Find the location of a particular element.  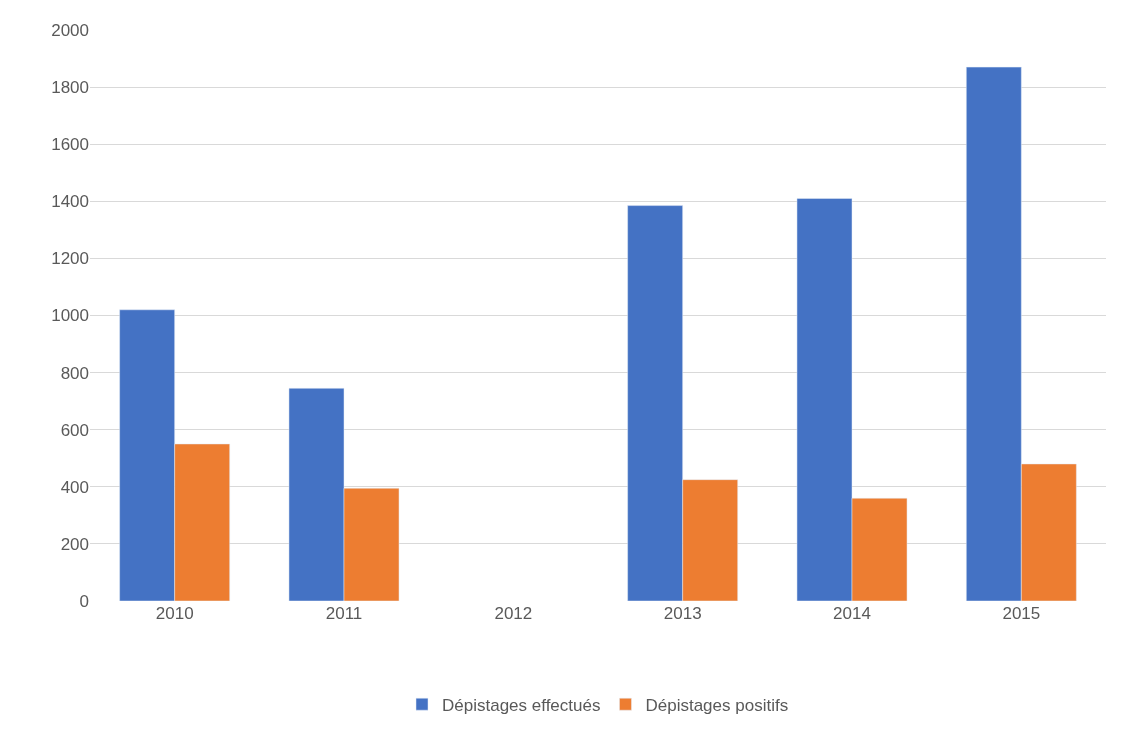

y-tick-label: 800 is located at coordinates (74, 373).